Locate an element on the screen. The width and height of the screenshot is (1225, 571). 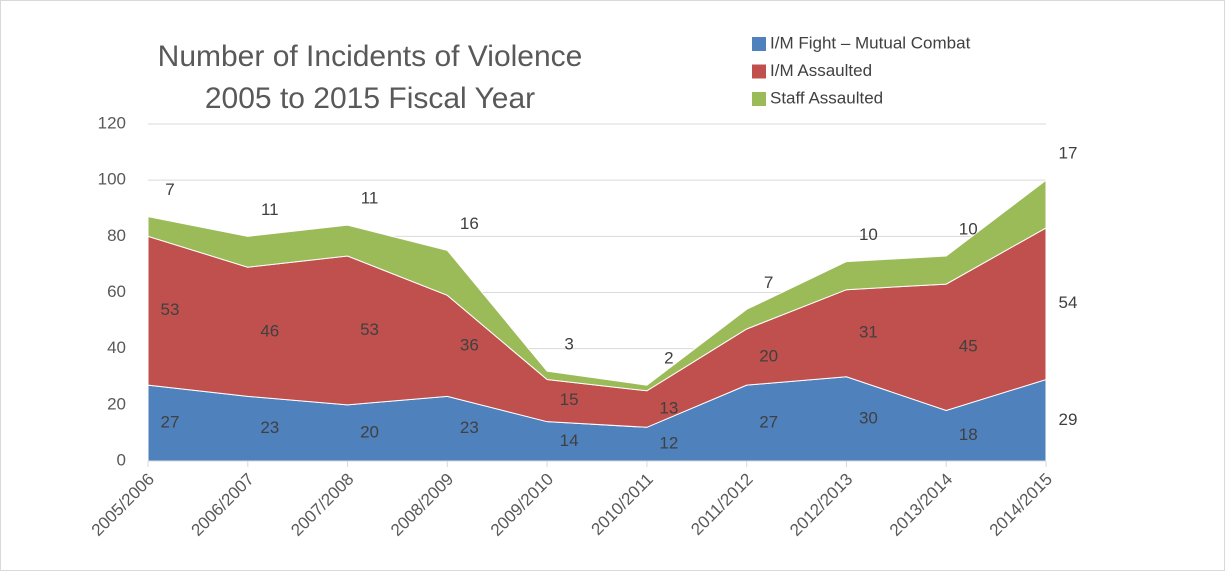
data-label: 14 is located at coordinates (569, 440).